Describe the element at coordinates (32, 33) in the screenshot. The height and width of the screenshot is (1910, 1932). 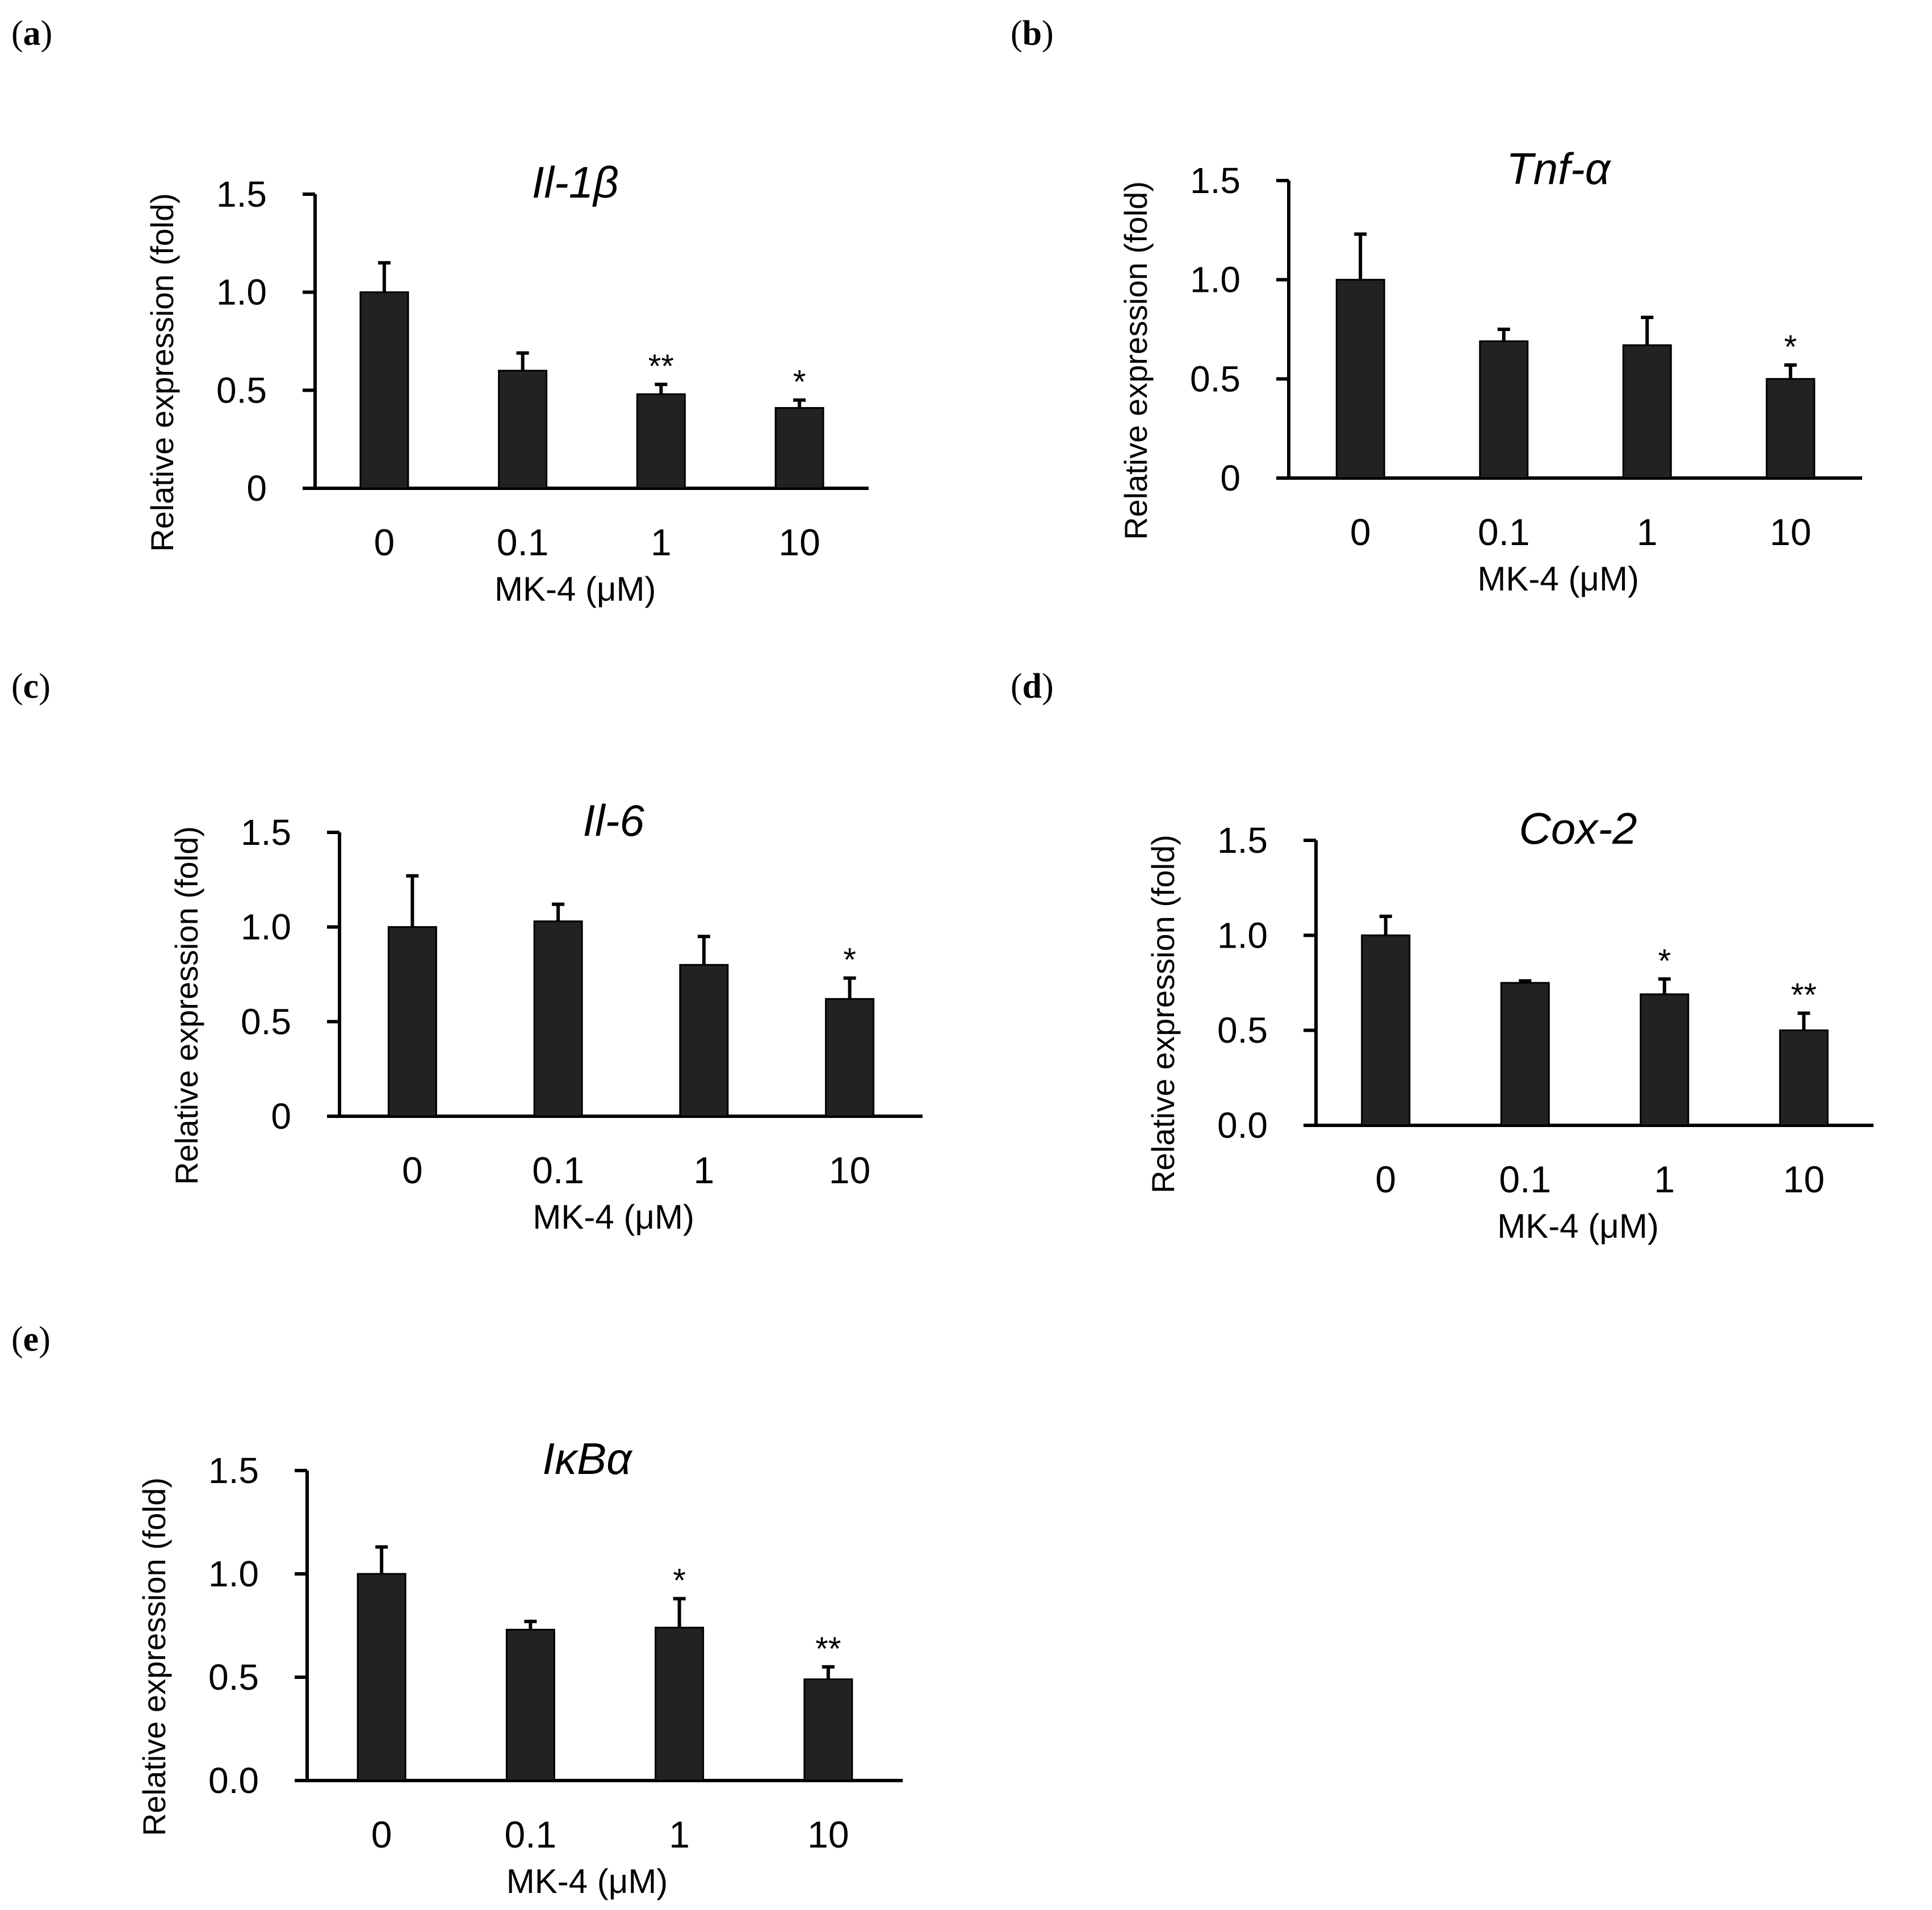
I see `panel-label-a: (a)` at that location.